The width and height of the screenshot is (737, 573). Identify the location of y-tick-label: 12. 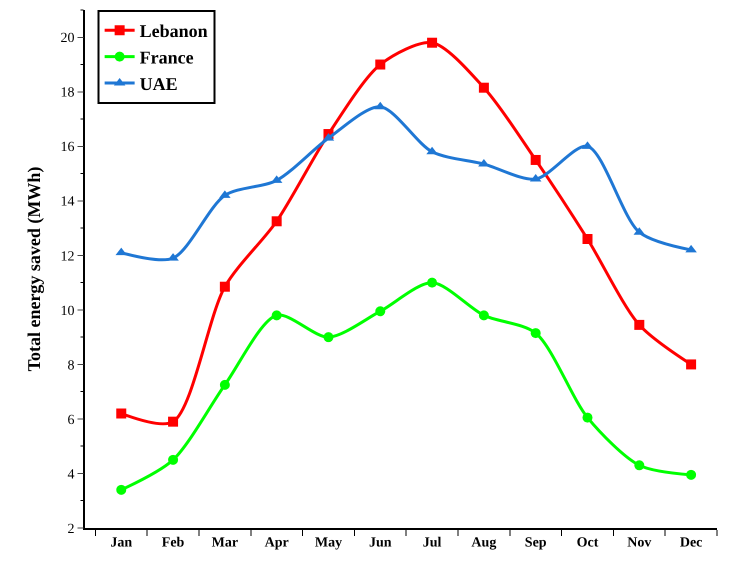
(67, 256).